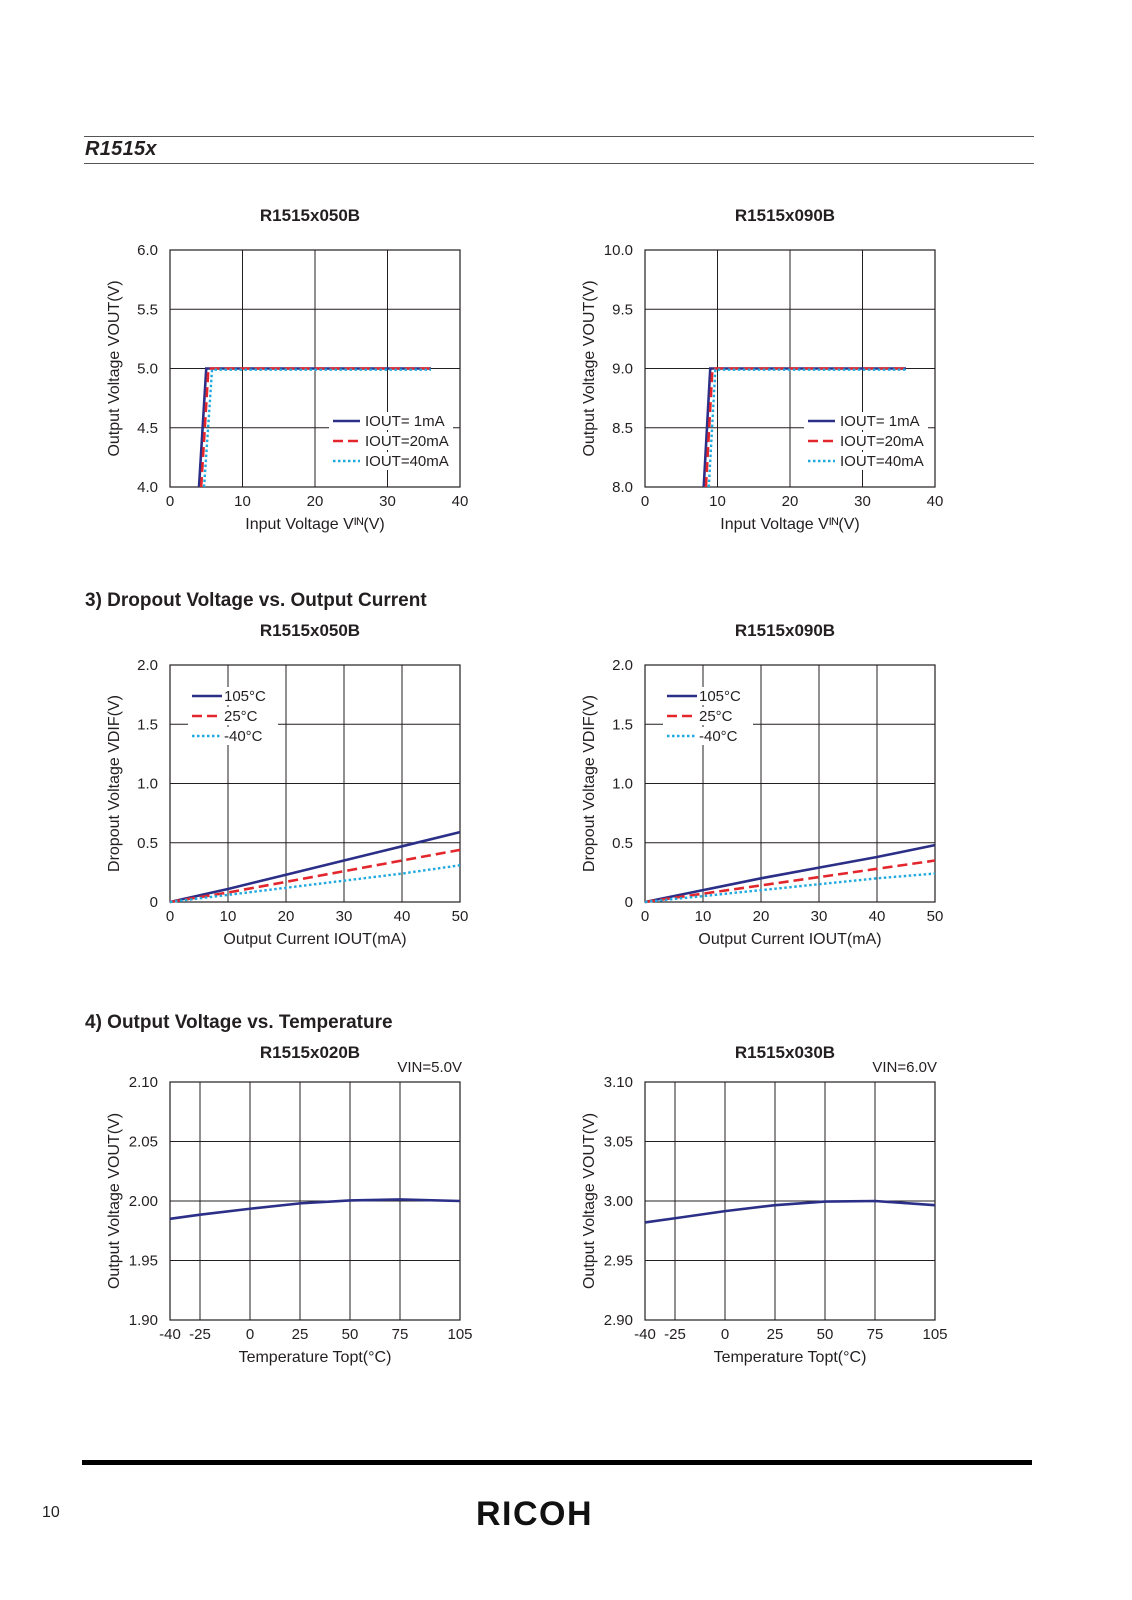 The width and height of the screenshot is (1132, 1600). Describe the element at coordinates (589, 783) in the screenshot. I see `y-axis-label: Dropout Voltage VDIF(V)` at that location.